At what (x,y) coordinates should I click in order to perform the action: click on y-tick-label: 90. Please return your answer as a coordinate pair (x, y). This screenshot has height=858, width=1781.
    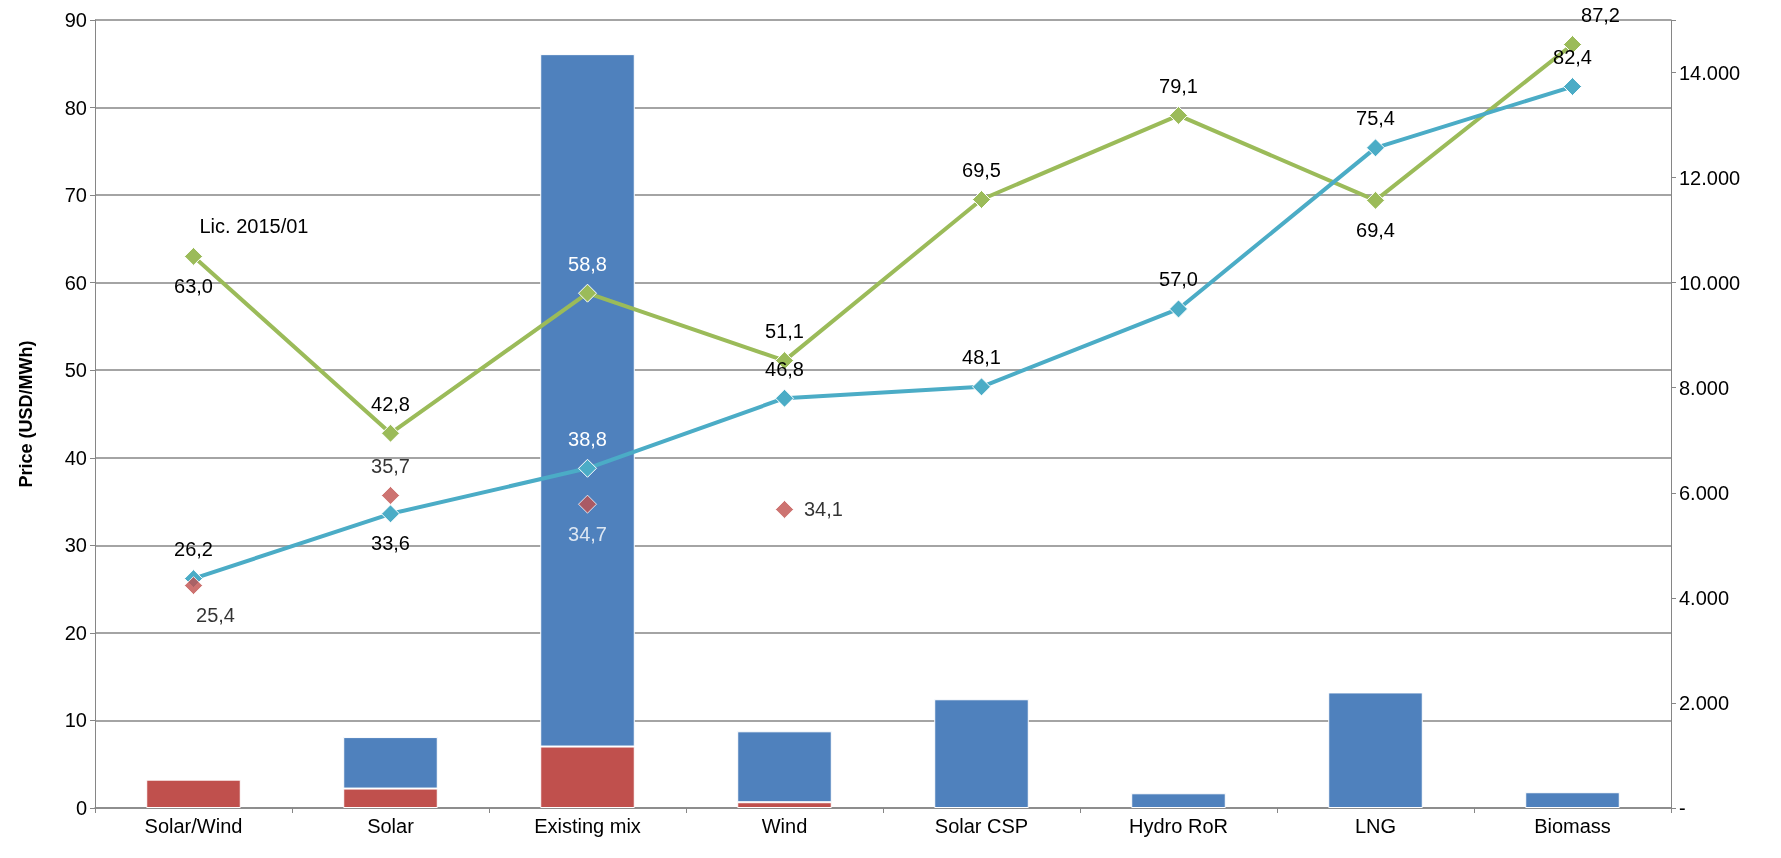
    Looking at the image, I should click on (75, 20).